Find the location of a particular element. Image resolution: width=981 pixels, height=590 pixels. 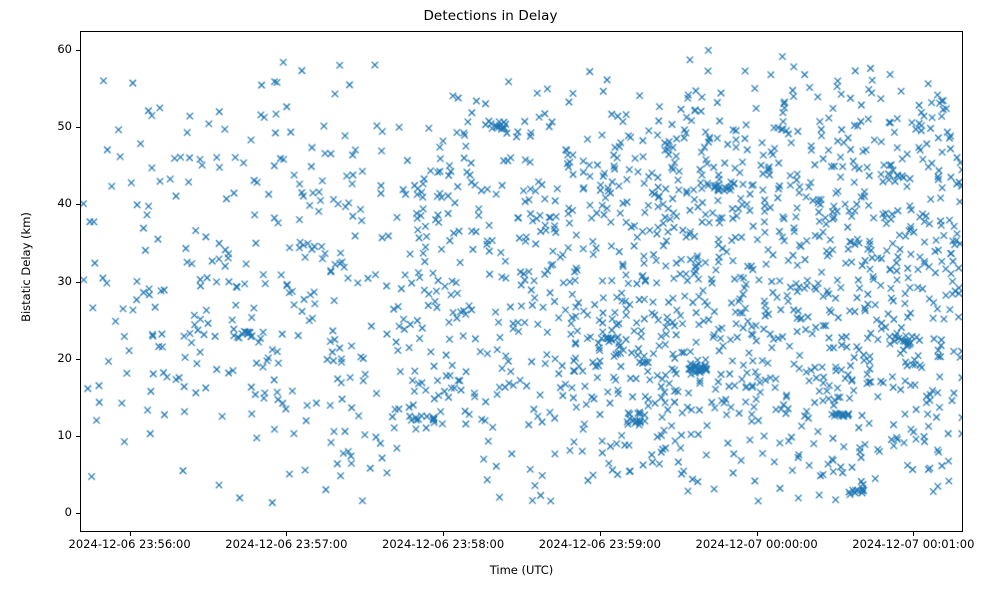

x-tick-label: 2024-12-07 00:01:00 is located at coordinates (913, 544).